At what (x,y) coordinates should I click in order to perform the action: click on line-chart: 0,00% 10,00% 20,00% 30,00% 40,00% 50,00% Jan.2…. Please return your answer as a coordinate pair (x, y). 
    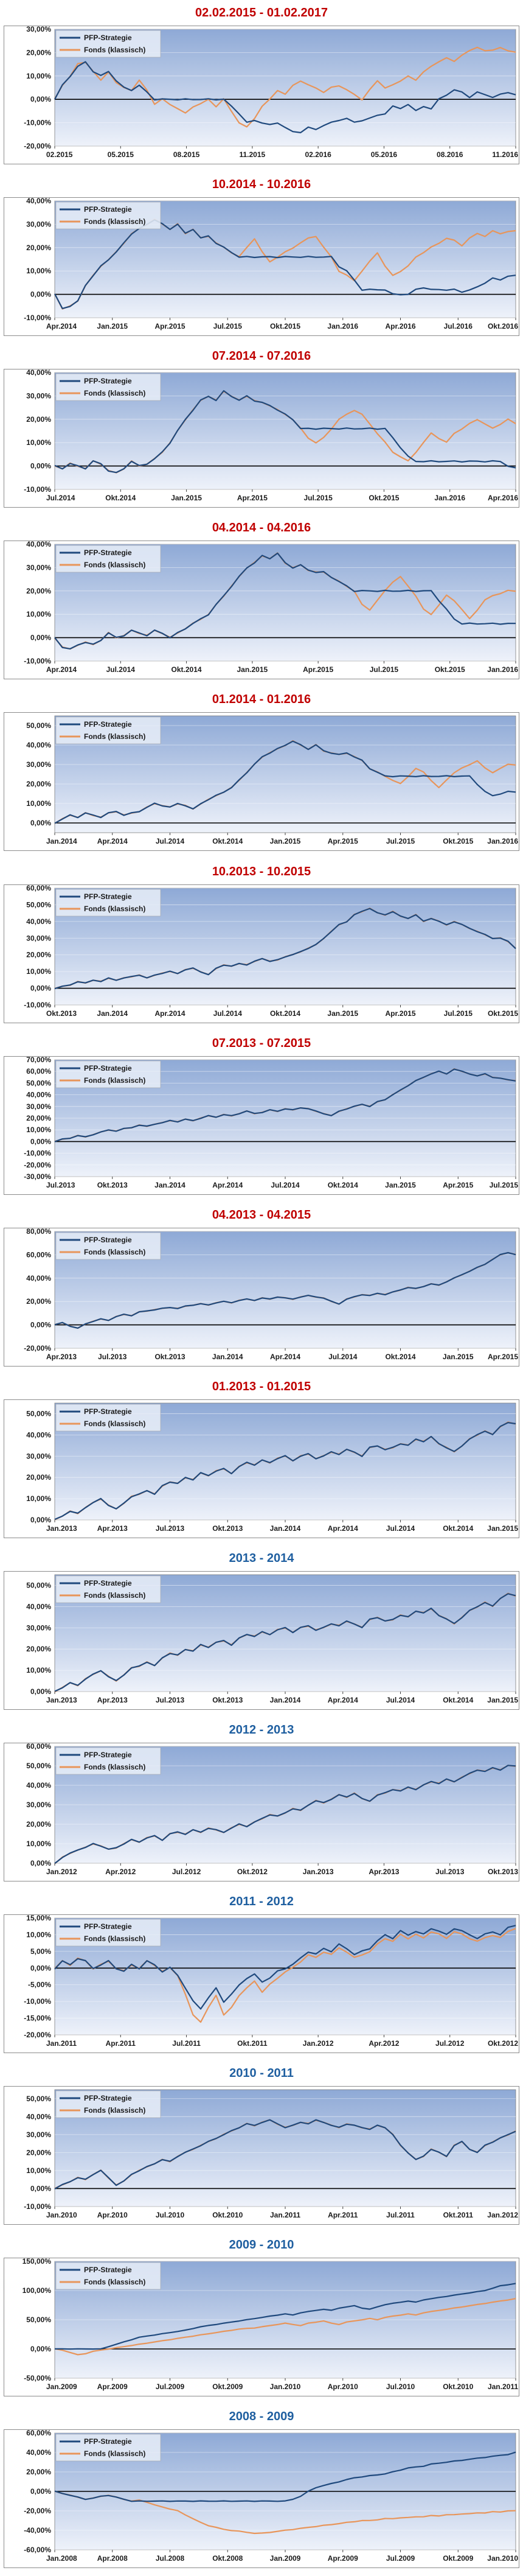
    Looking at the image, I should click on (261, 1468).